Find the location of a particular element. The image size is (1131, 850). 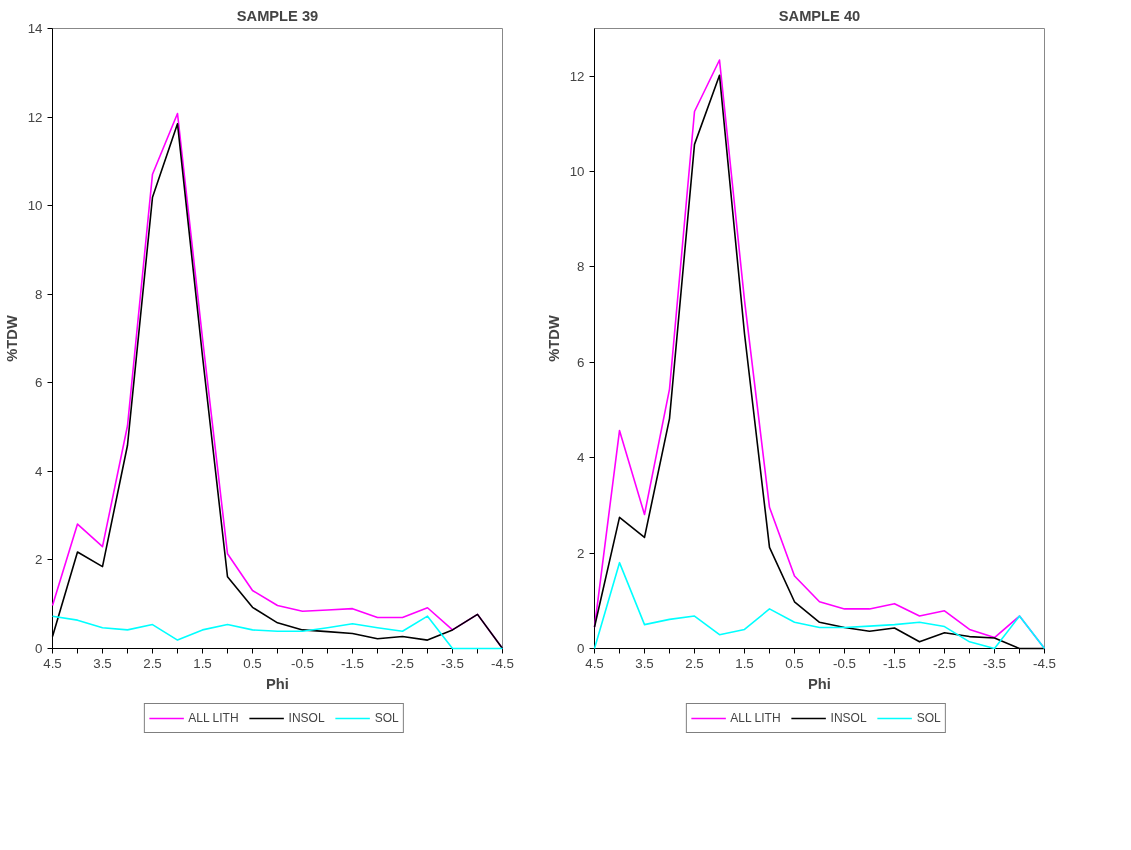

y-tick-label: 14 is located at coordinates (35, 28).